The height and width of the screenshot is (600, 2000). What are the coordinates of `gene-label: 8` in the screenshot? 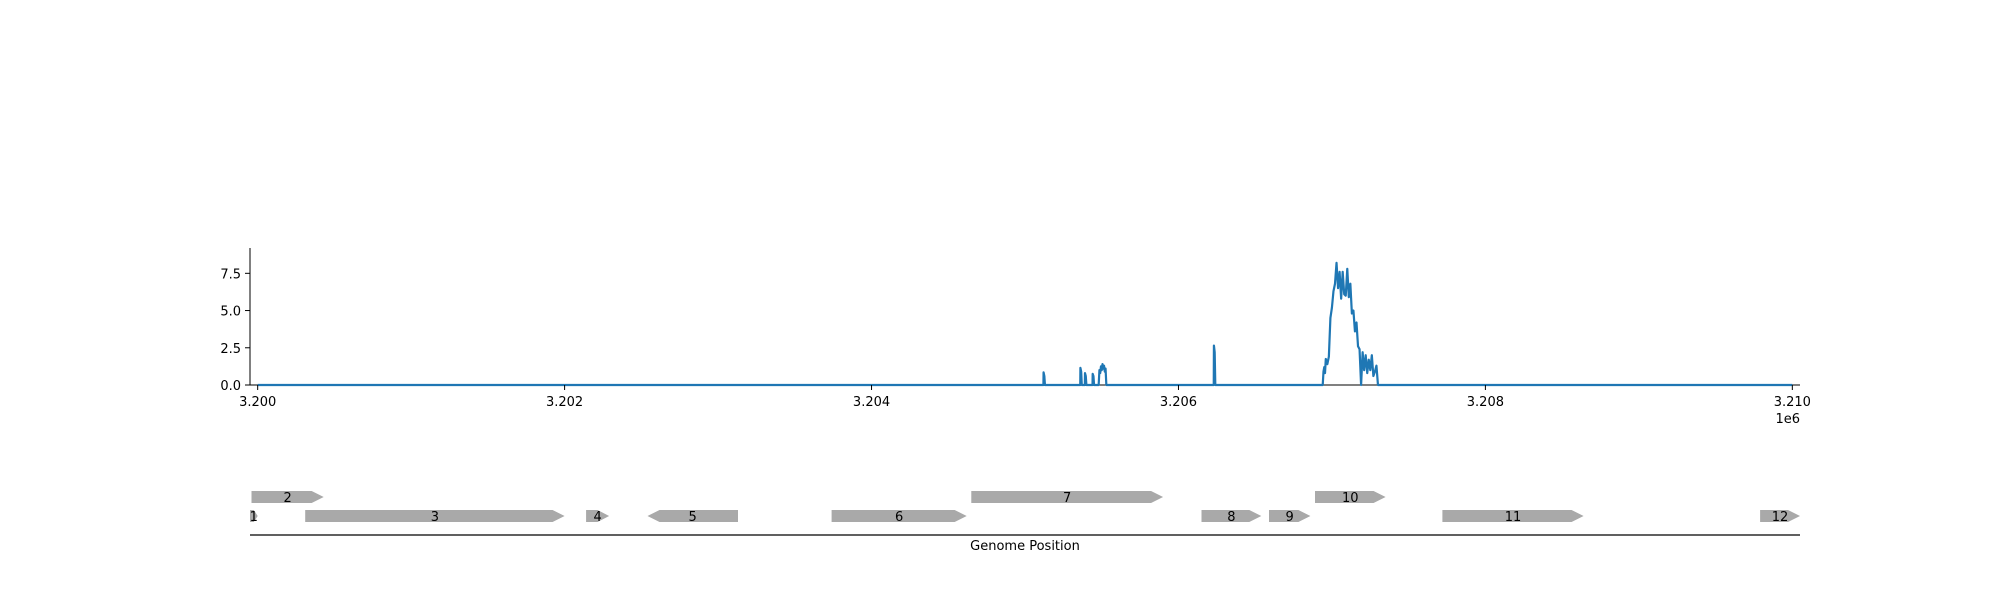 It's located at (1231, 517).